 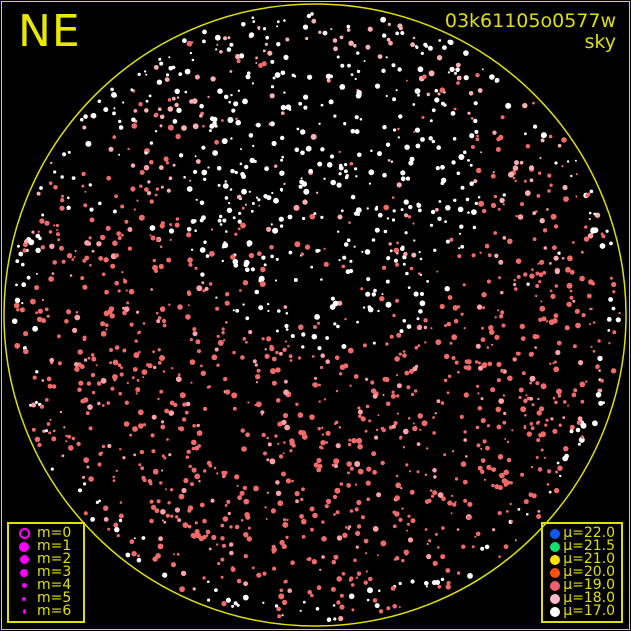 I want to click on mu-legend-item: μ=20.0, so click(x=582, y=572).